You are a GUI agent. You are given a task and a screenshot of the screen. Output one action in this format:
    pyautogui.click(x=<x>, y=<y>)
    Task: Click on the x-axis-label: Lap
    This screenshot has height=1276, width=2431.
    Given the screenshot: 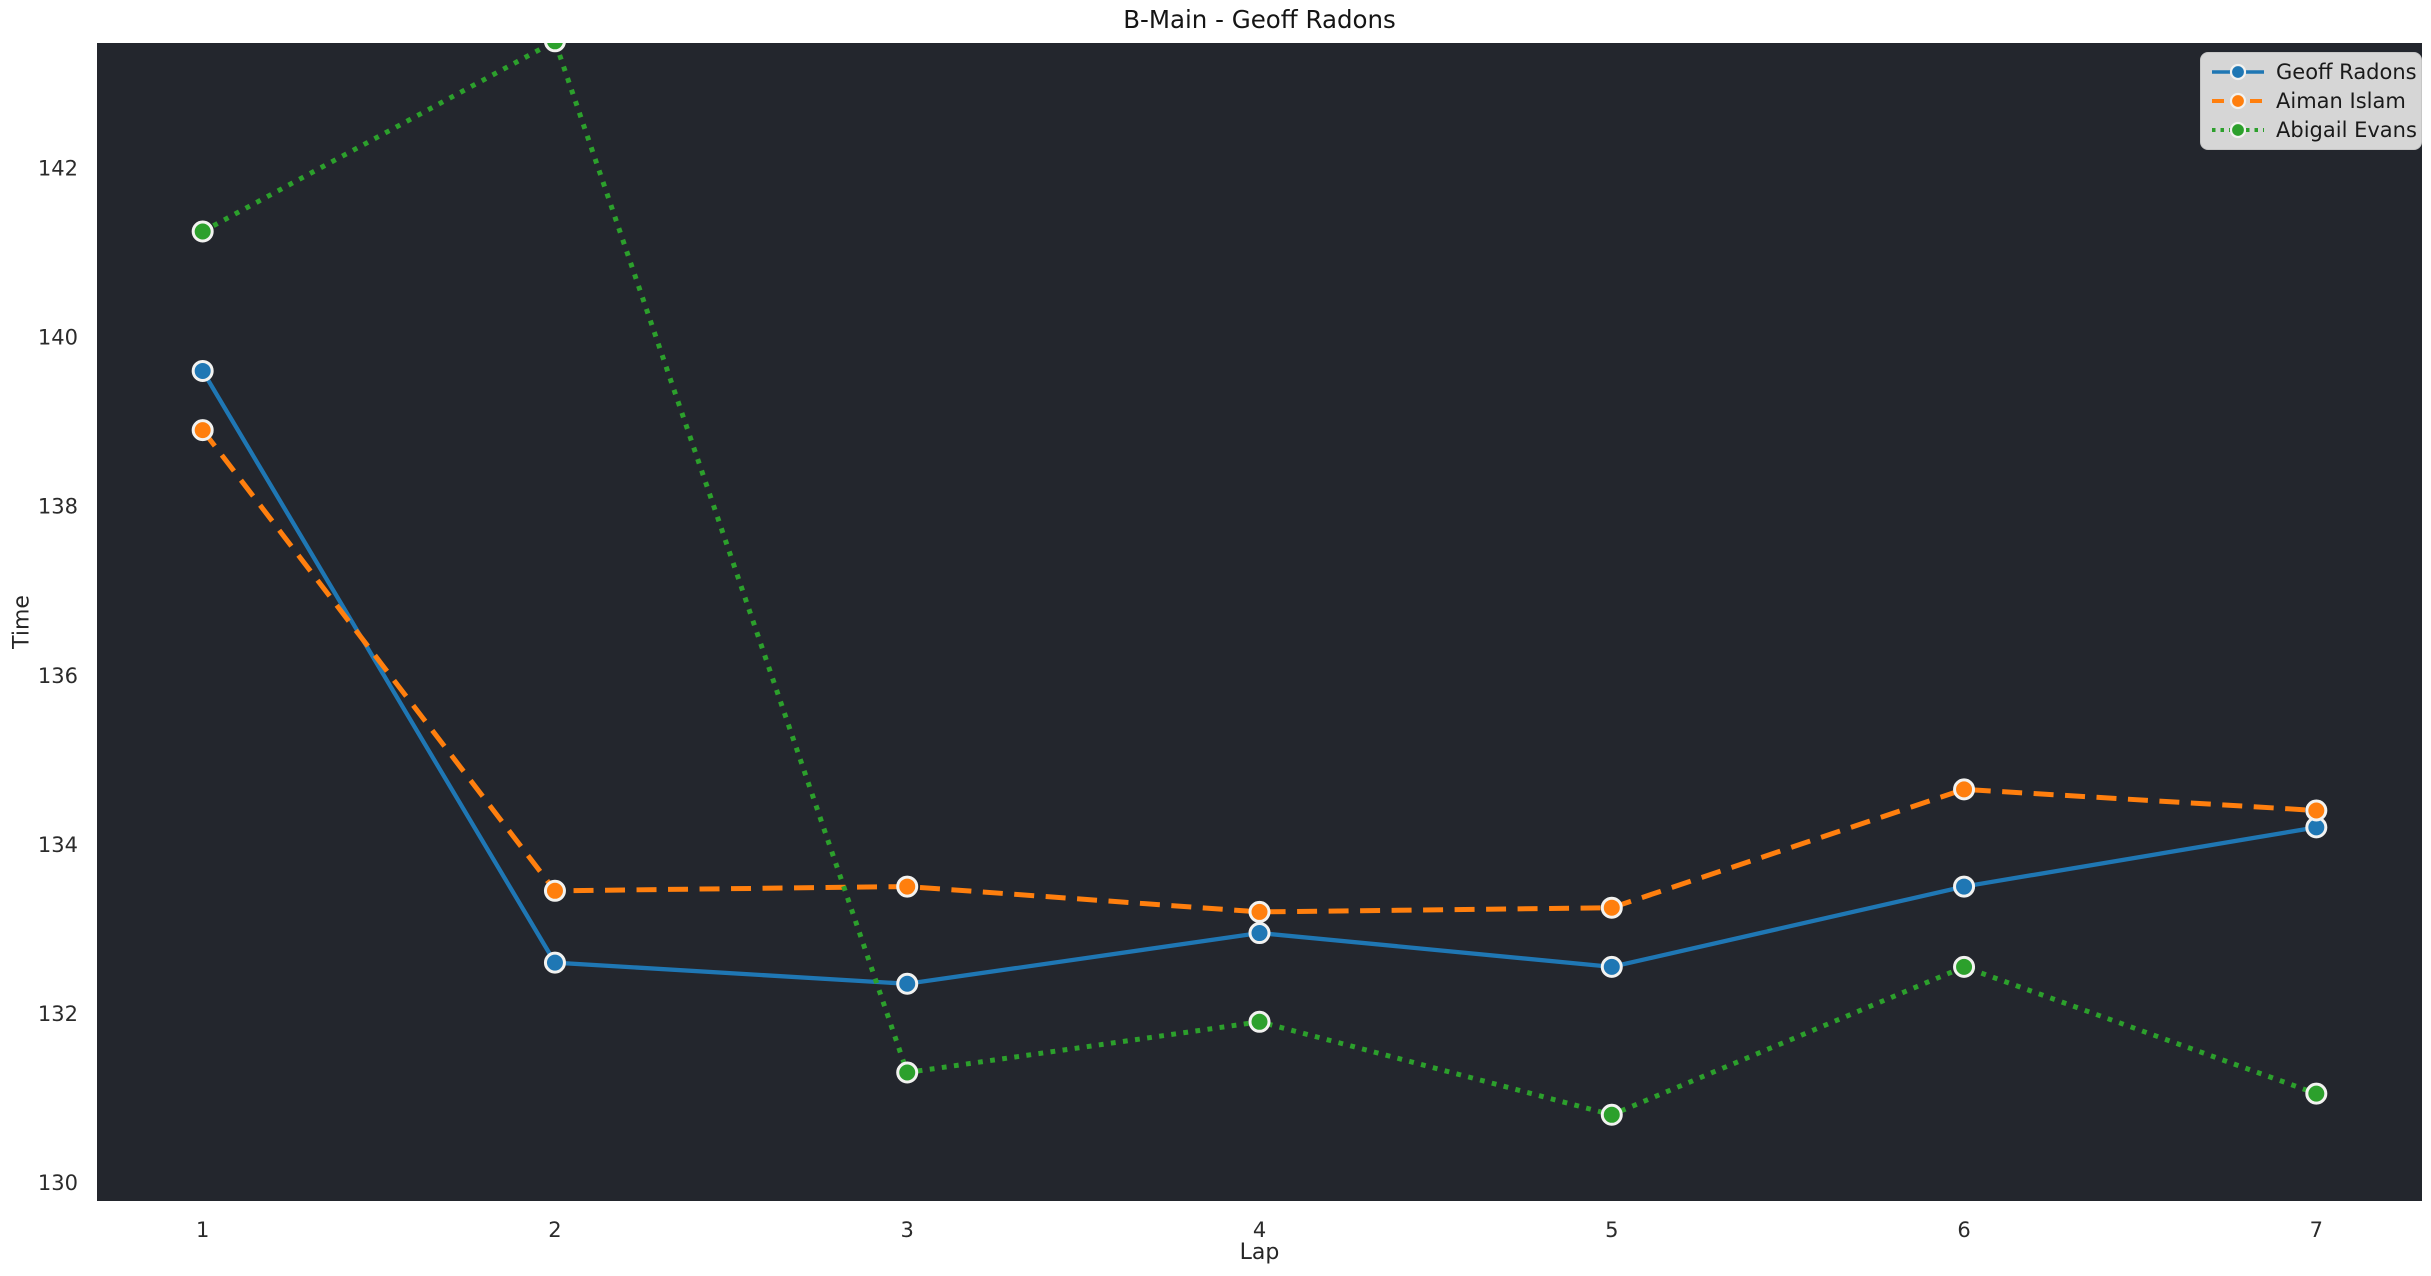 What is the action you would take?
    pyautogui.click(x=1259, y=1252)
    